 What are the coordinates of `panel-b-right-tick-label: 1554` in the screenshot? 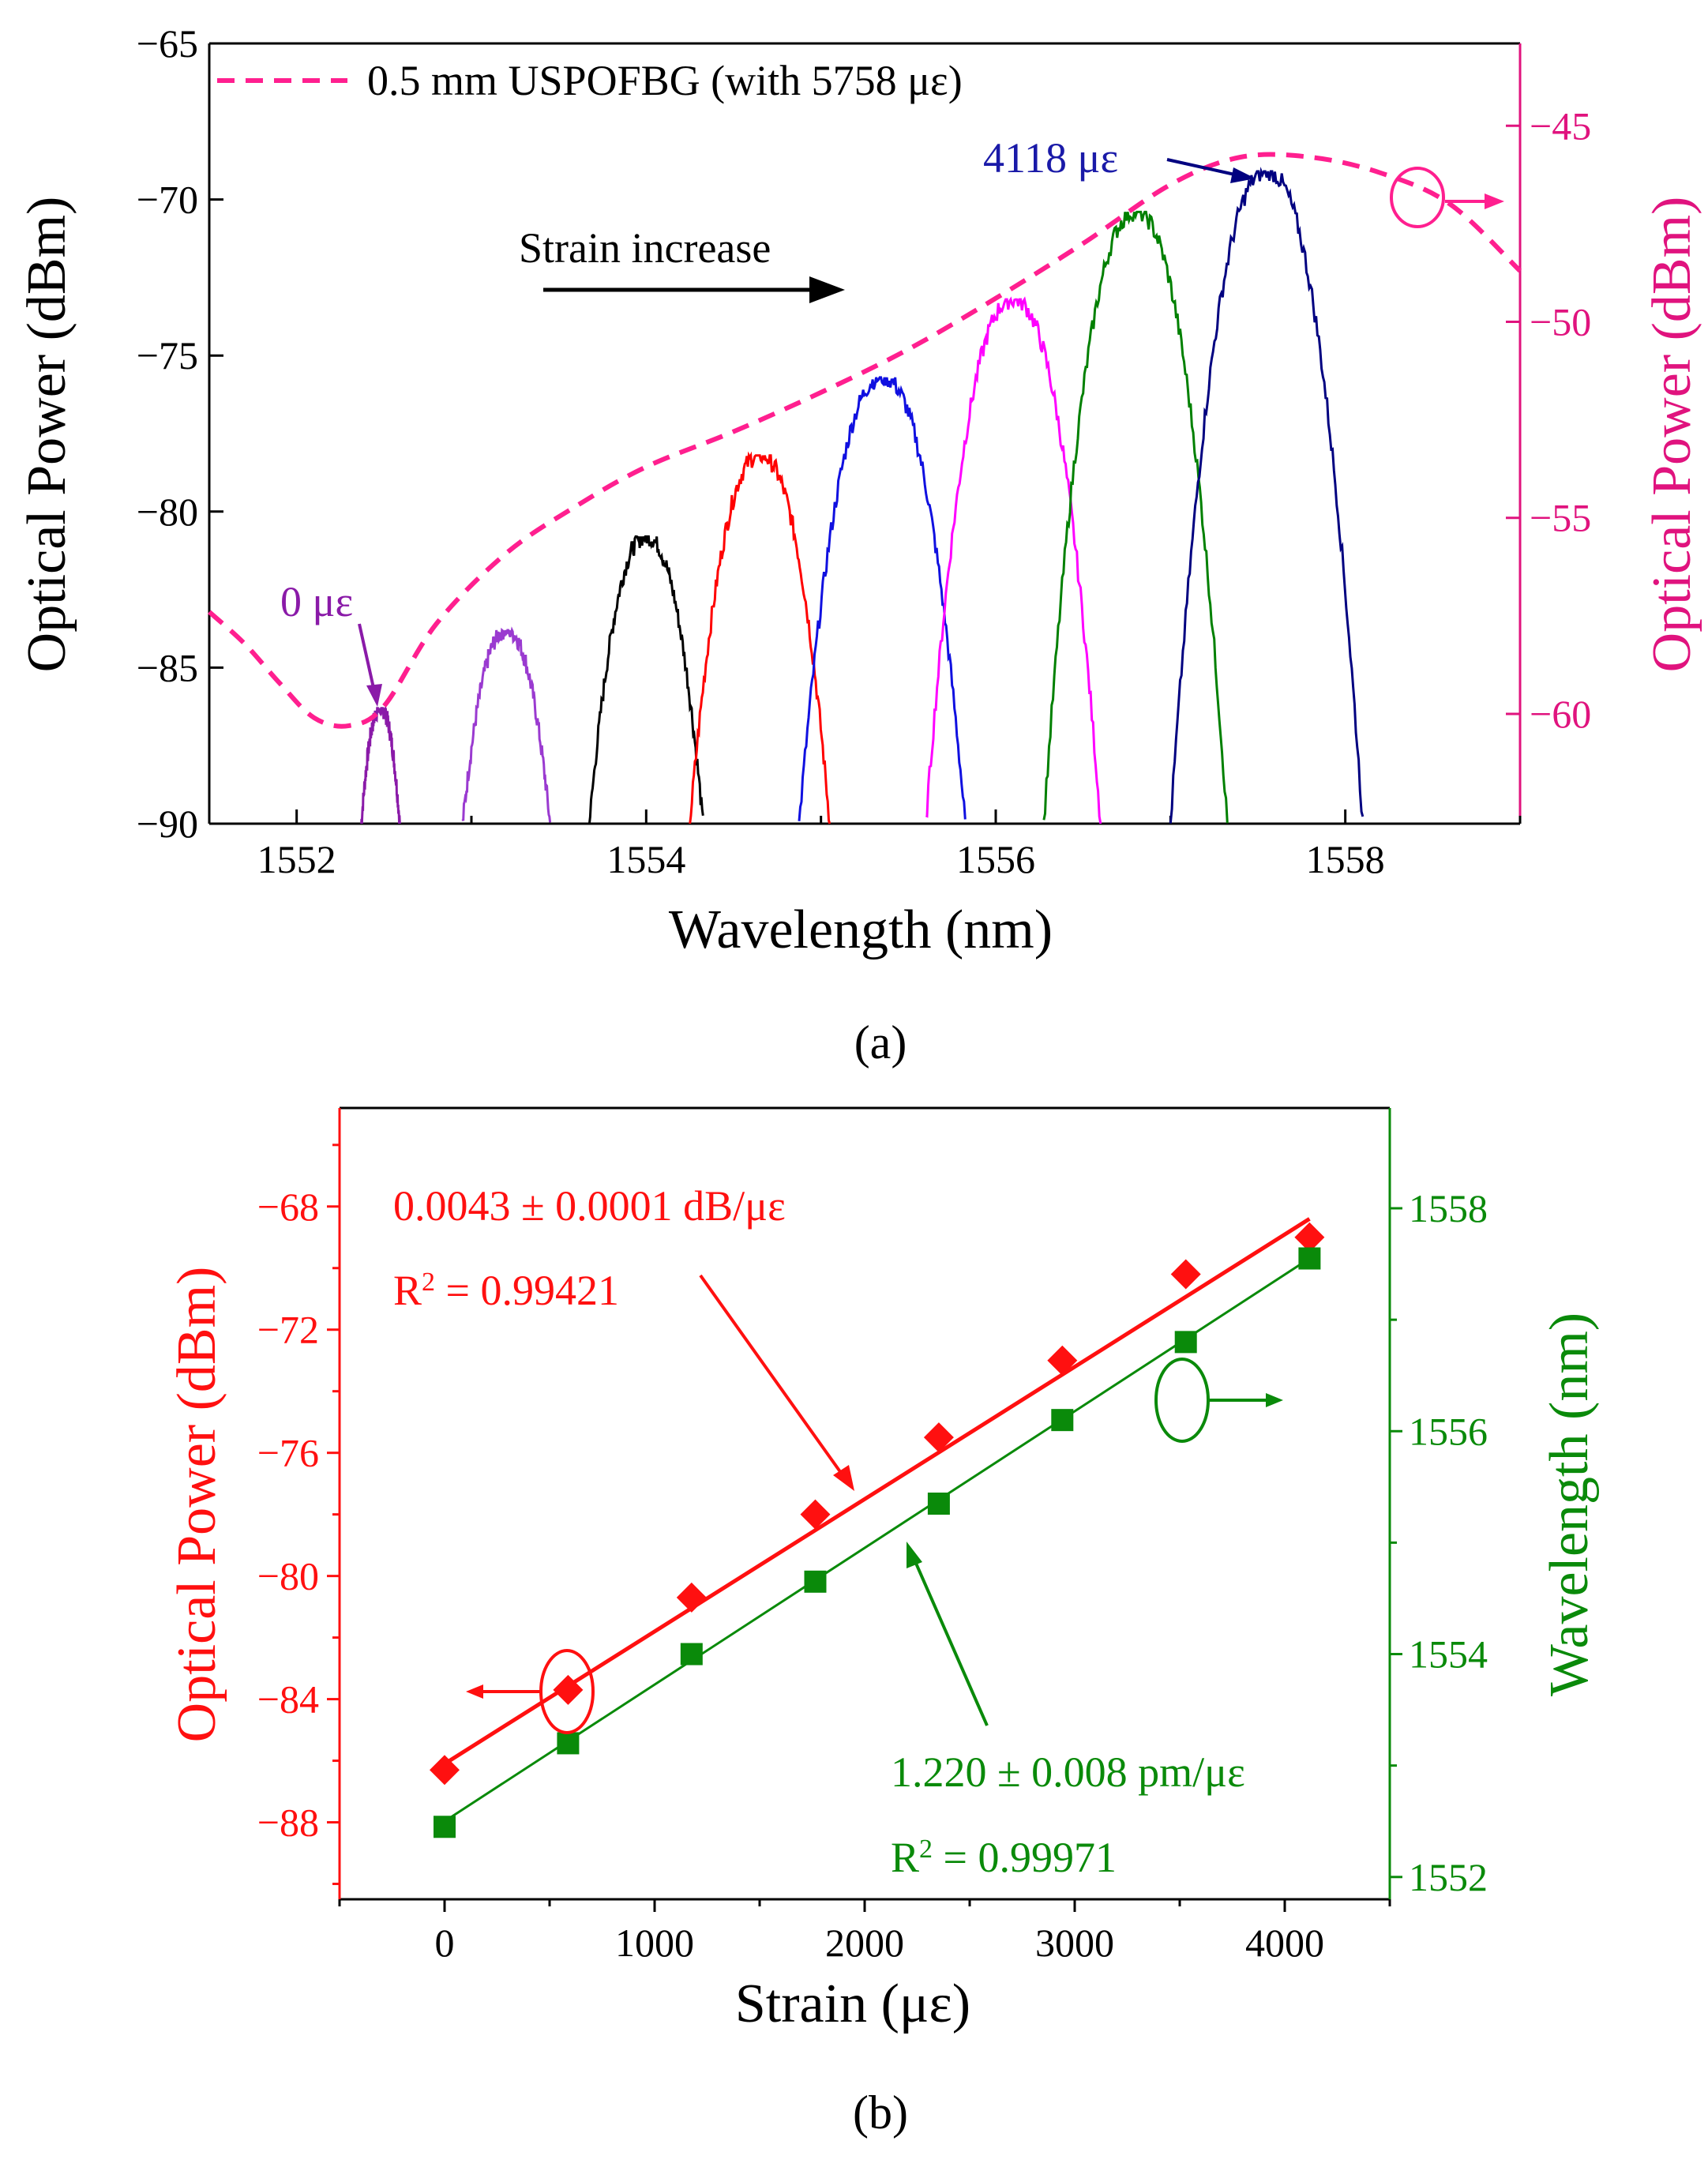 It's located at (1448, 1654).